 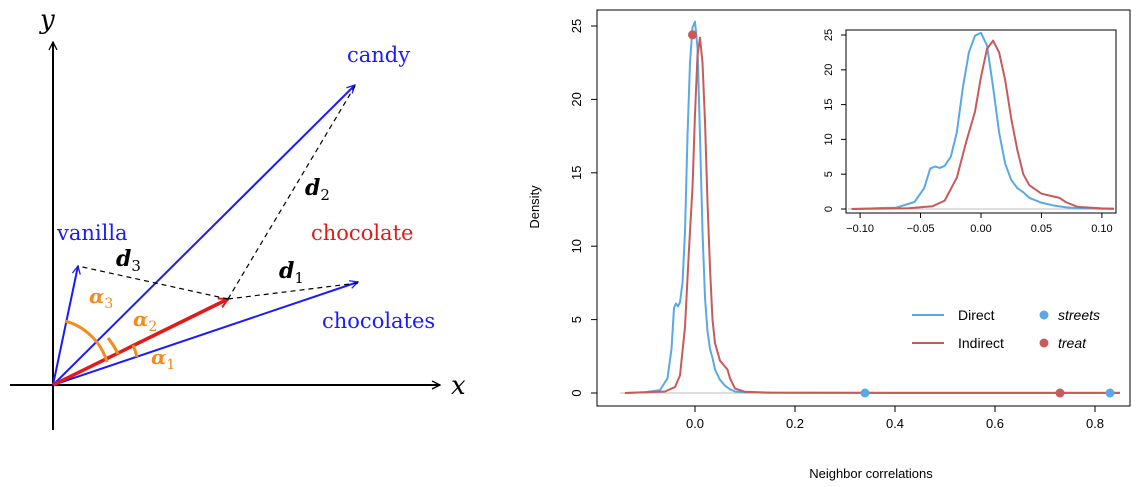 I want to click on legend-treat-label: treat, so click(x=1072, y=343).